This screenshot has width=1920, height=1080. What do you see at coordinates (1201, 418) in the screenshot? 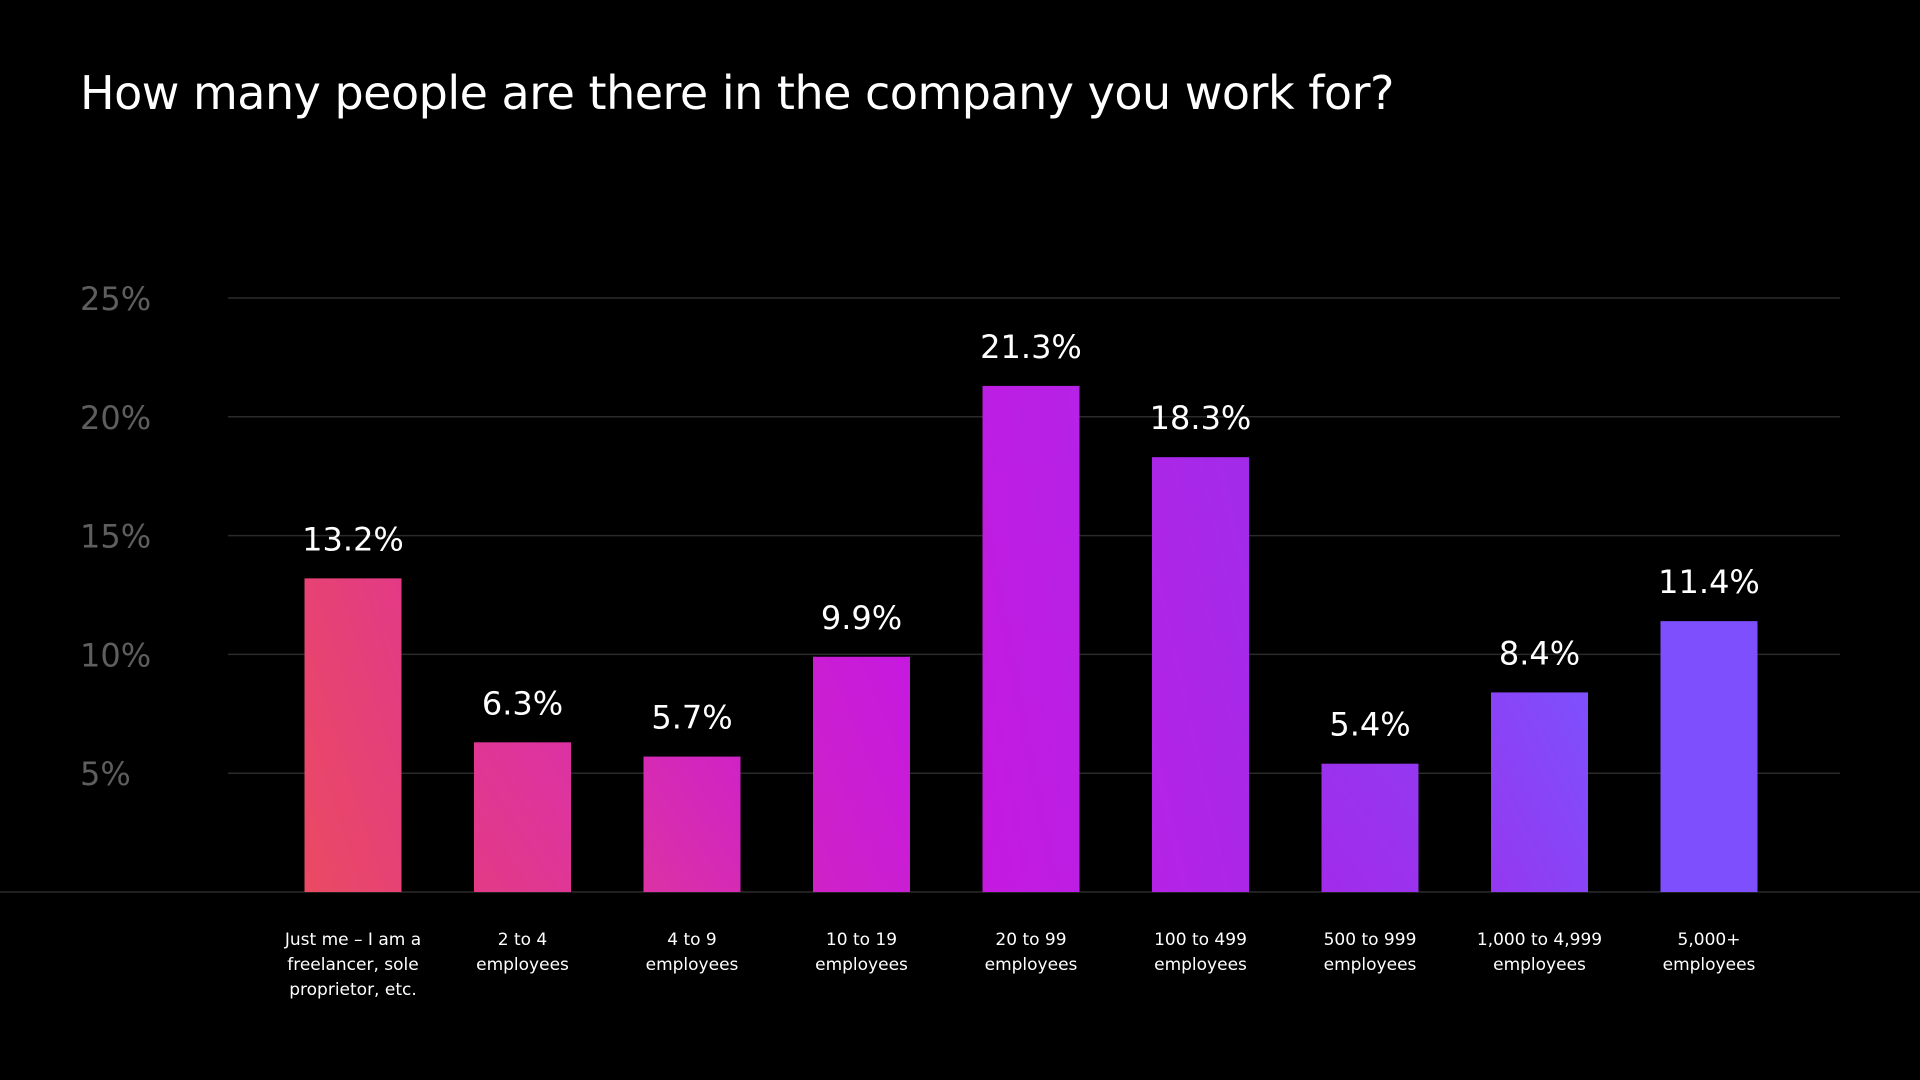
I see `data-label: 18.3%` at bounding box center [1201, 418].